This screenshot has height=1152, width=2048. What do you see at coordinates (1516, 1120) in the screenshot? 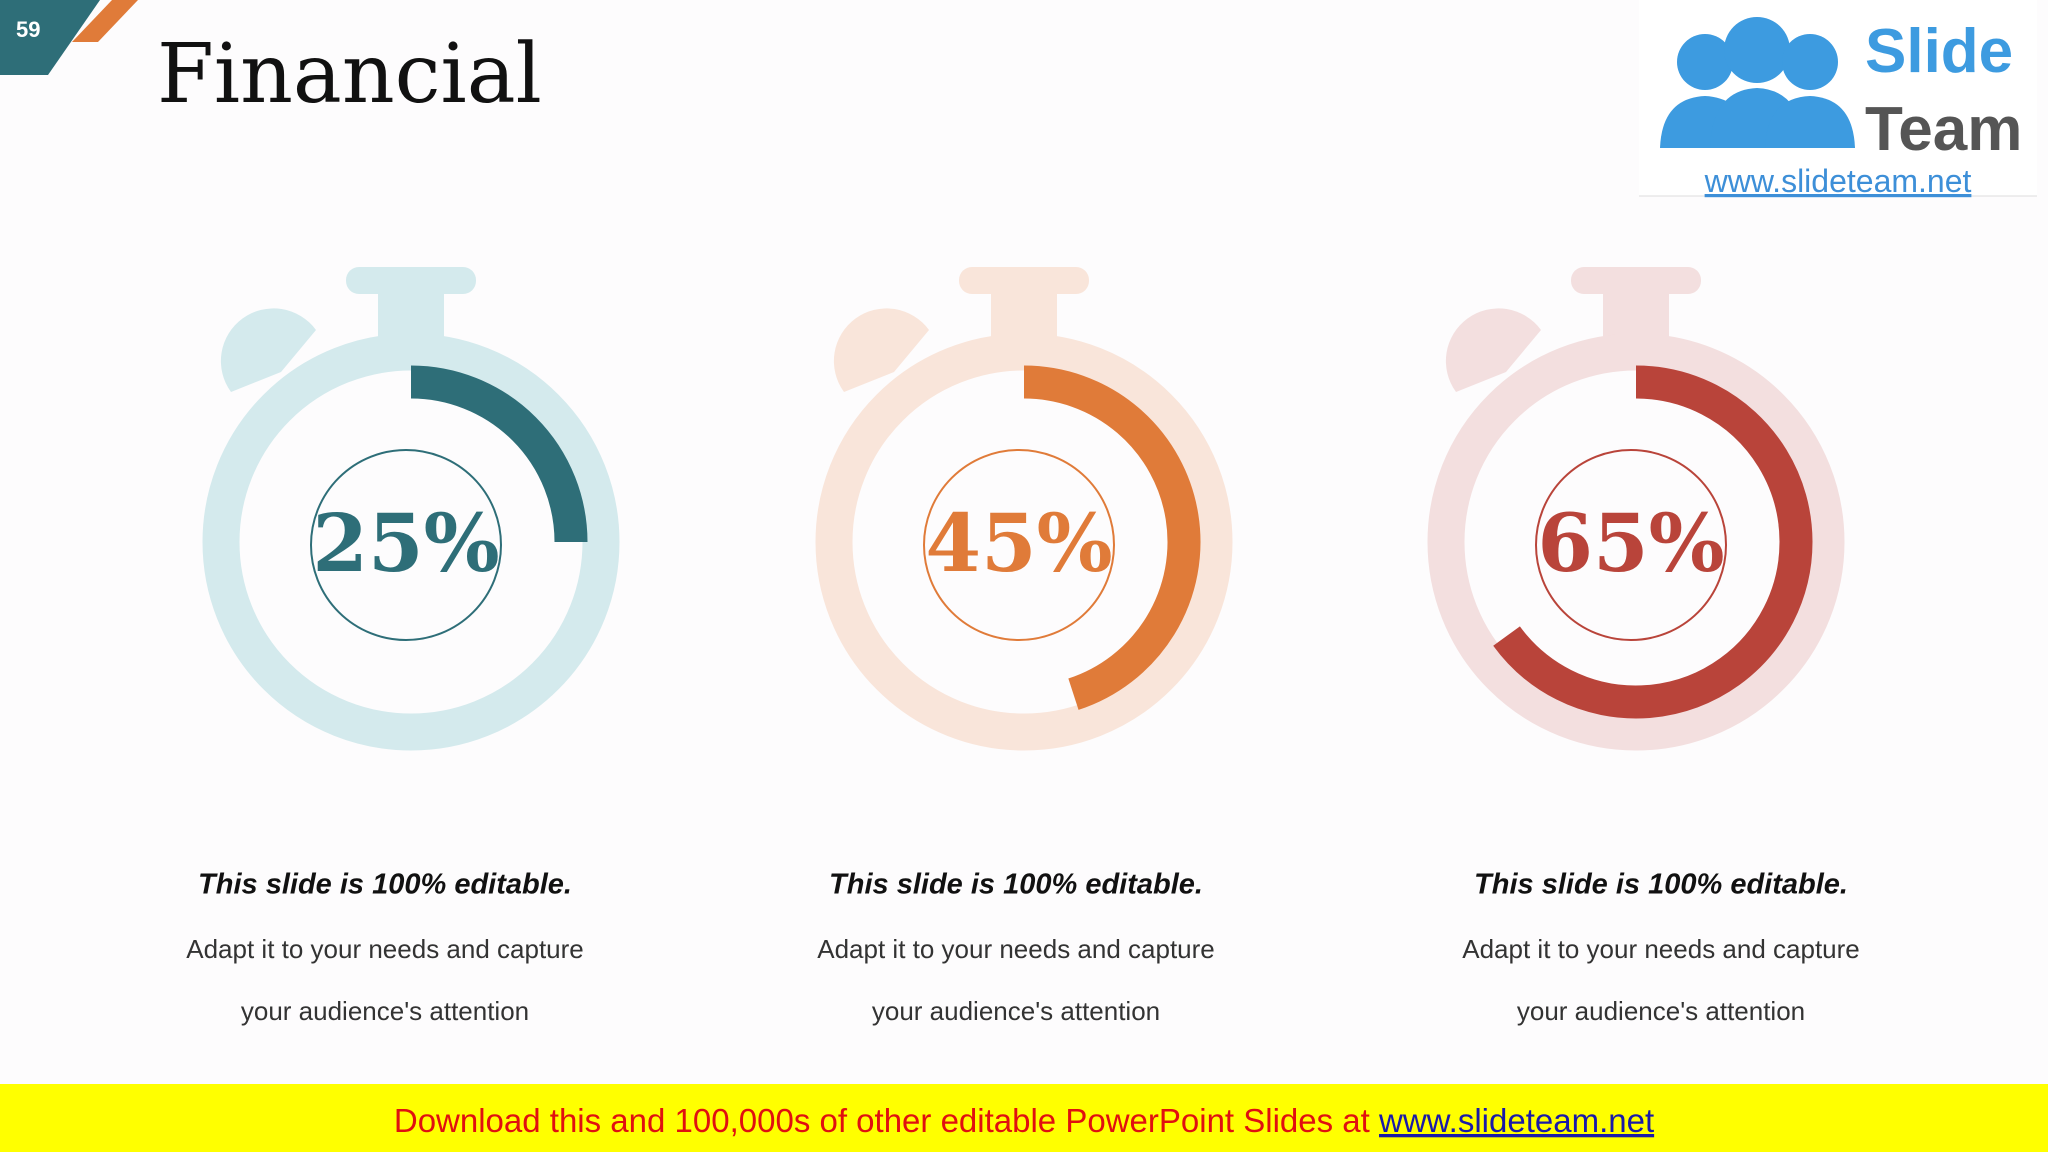
I see `banner-link: www.slideteam.net` at bounding box center [1516, 1120].